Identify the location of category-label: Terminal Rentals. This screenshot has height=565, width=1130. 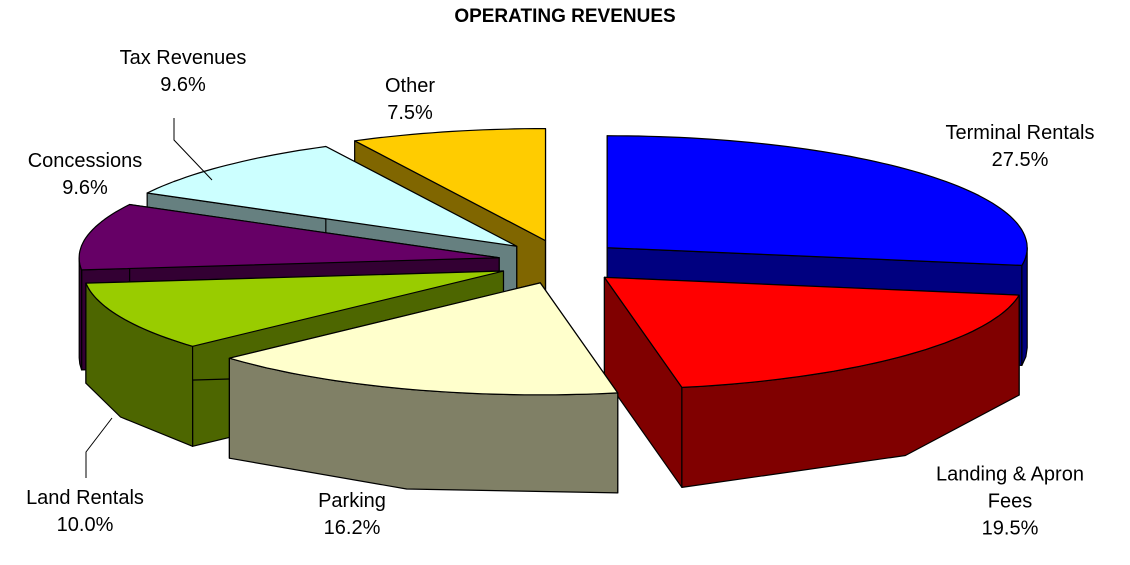
(1020, 133).